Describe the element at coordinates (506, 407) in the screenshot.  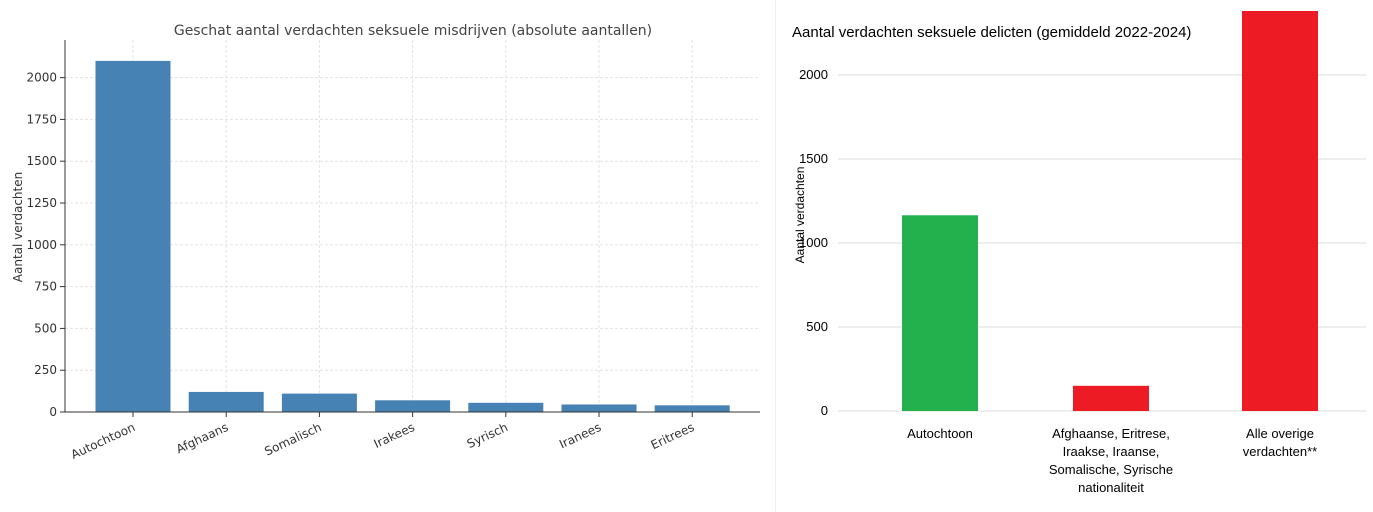
I see `left-bar-syrisch` at that location.